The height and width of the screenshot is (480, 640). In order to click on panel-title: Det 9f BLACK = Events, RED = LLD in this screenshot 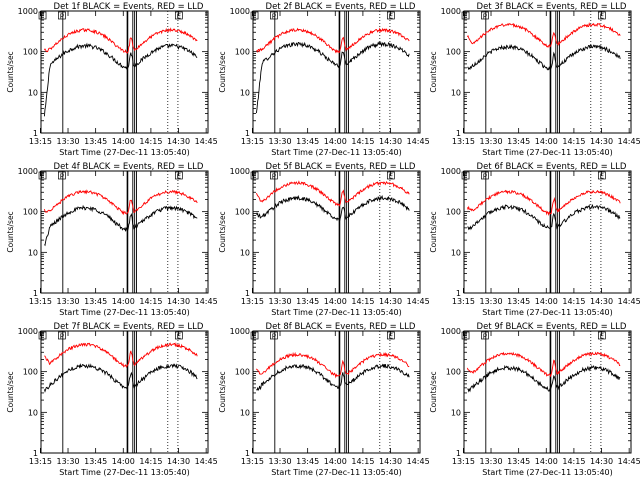, I will do `click(552, 327)`.